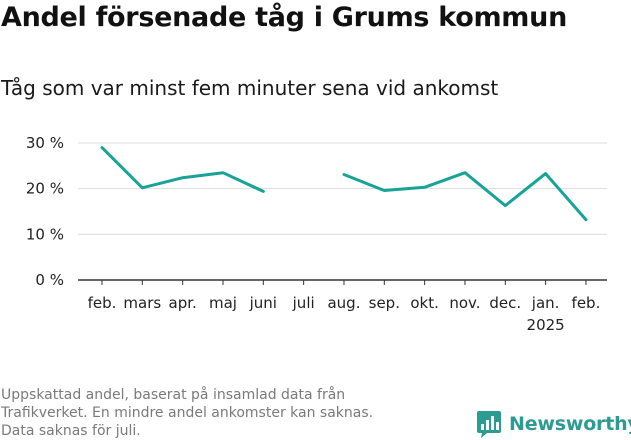 Image resolution: width=631 pixels, height=440 pixels. I want to click on x-tick-label: juli, so click(303, 303).